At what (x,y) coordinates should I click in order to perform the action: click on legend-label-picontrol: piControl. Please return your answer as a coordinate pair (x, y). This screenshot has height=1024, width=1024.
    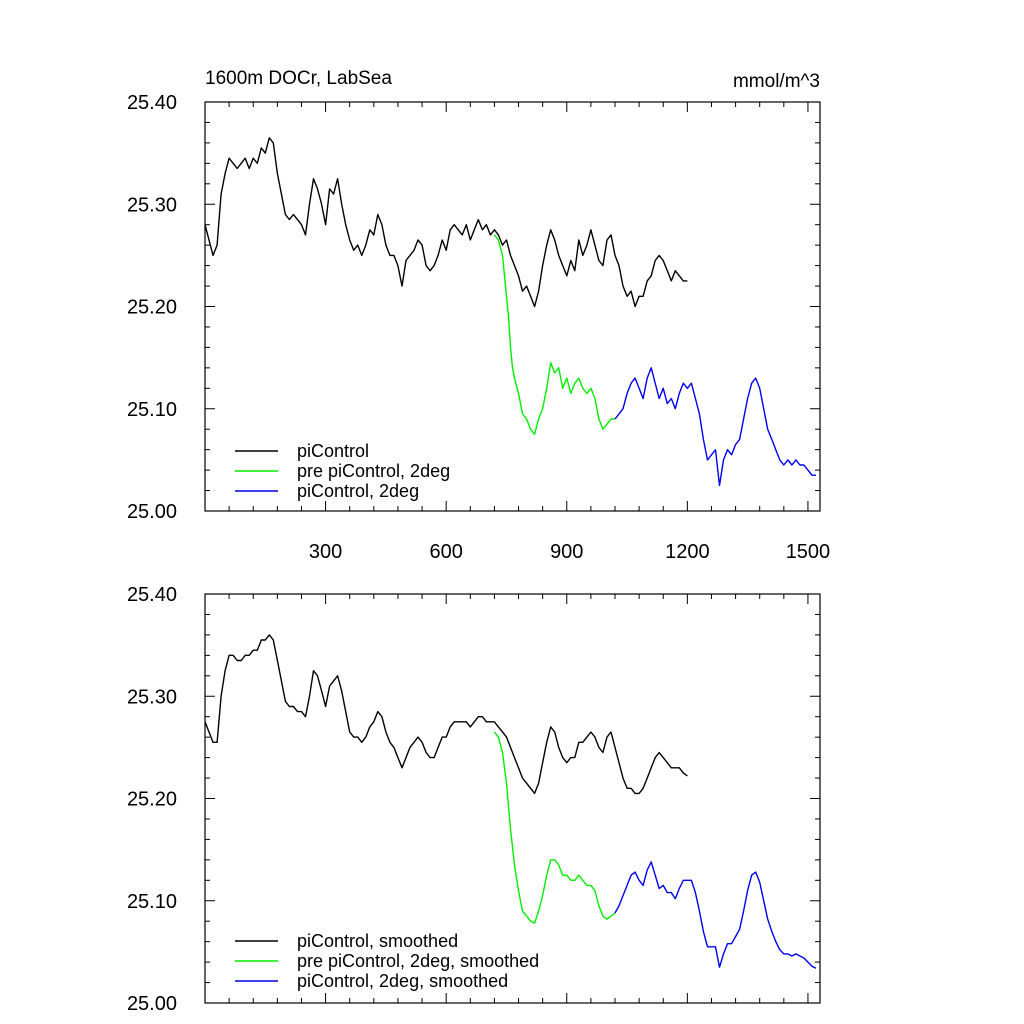
    Looking at the image, I should click on (333, 451).